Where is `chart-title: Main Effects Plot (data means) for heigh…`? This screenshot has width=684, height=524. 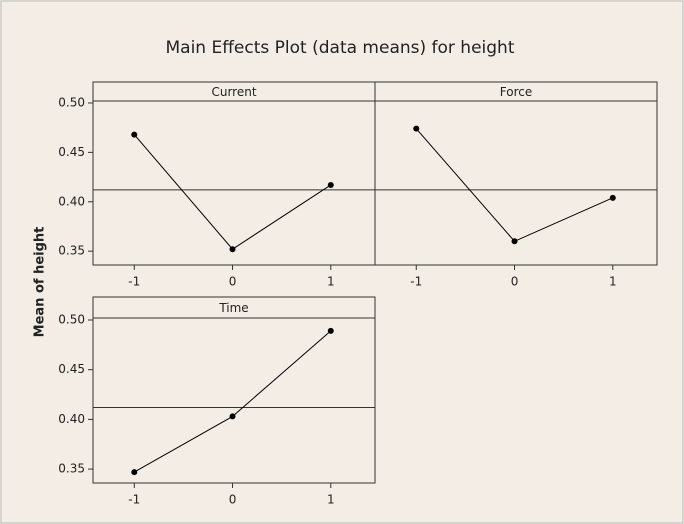
chart-title: Main Effects Plot (data means) for heigh… is located at coordinates (339, 48).